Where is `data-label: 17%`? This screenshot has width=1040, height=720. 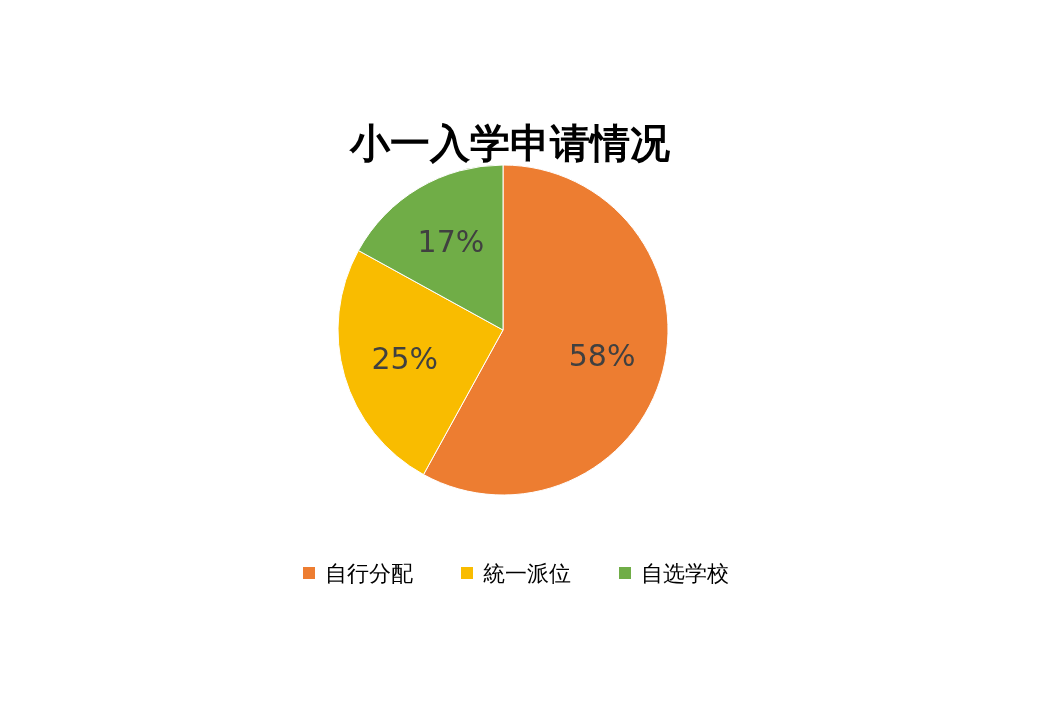
data-label: 17% is located at coordinates (451, 242).